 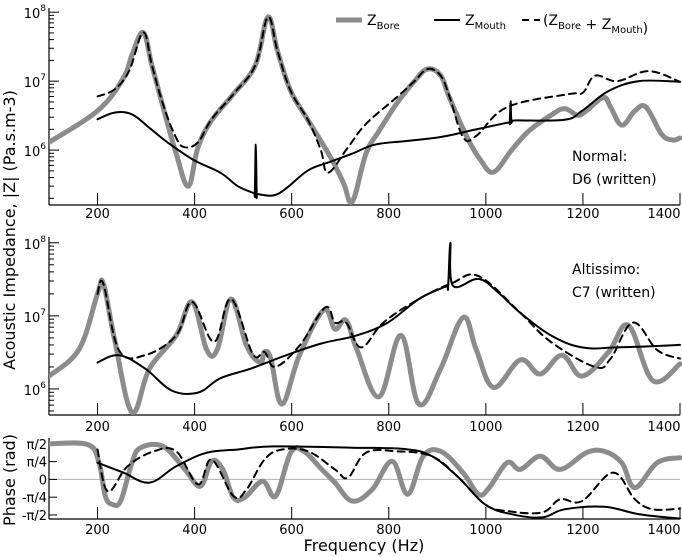 What do you see at coordinates (37, 463) in the screenshot?
I see `y-tick-label: π/4` at bounding box center [37, 463].